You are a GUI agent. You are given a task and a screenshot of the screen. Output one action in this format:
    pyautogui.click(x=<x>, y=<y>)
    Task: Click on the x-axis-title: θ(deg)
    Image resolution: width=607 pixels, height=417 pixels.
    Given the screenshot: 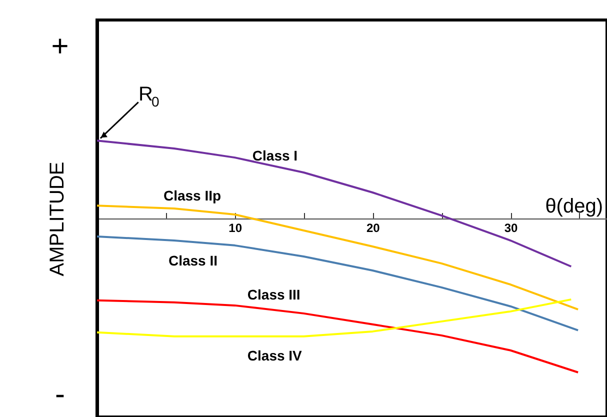 What is the action you would take?
    pyautogui.click(x=574, y=207)
    